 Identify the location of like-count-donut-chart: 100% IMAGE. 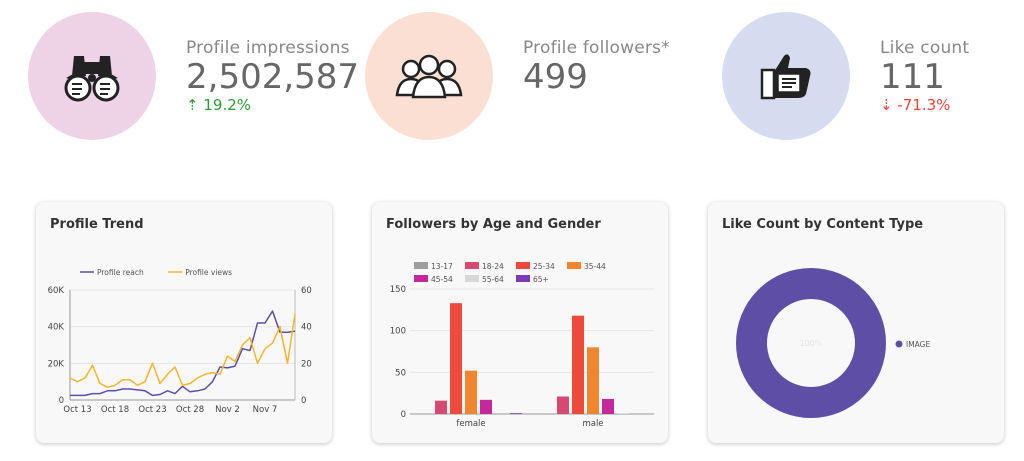
(833, 343).